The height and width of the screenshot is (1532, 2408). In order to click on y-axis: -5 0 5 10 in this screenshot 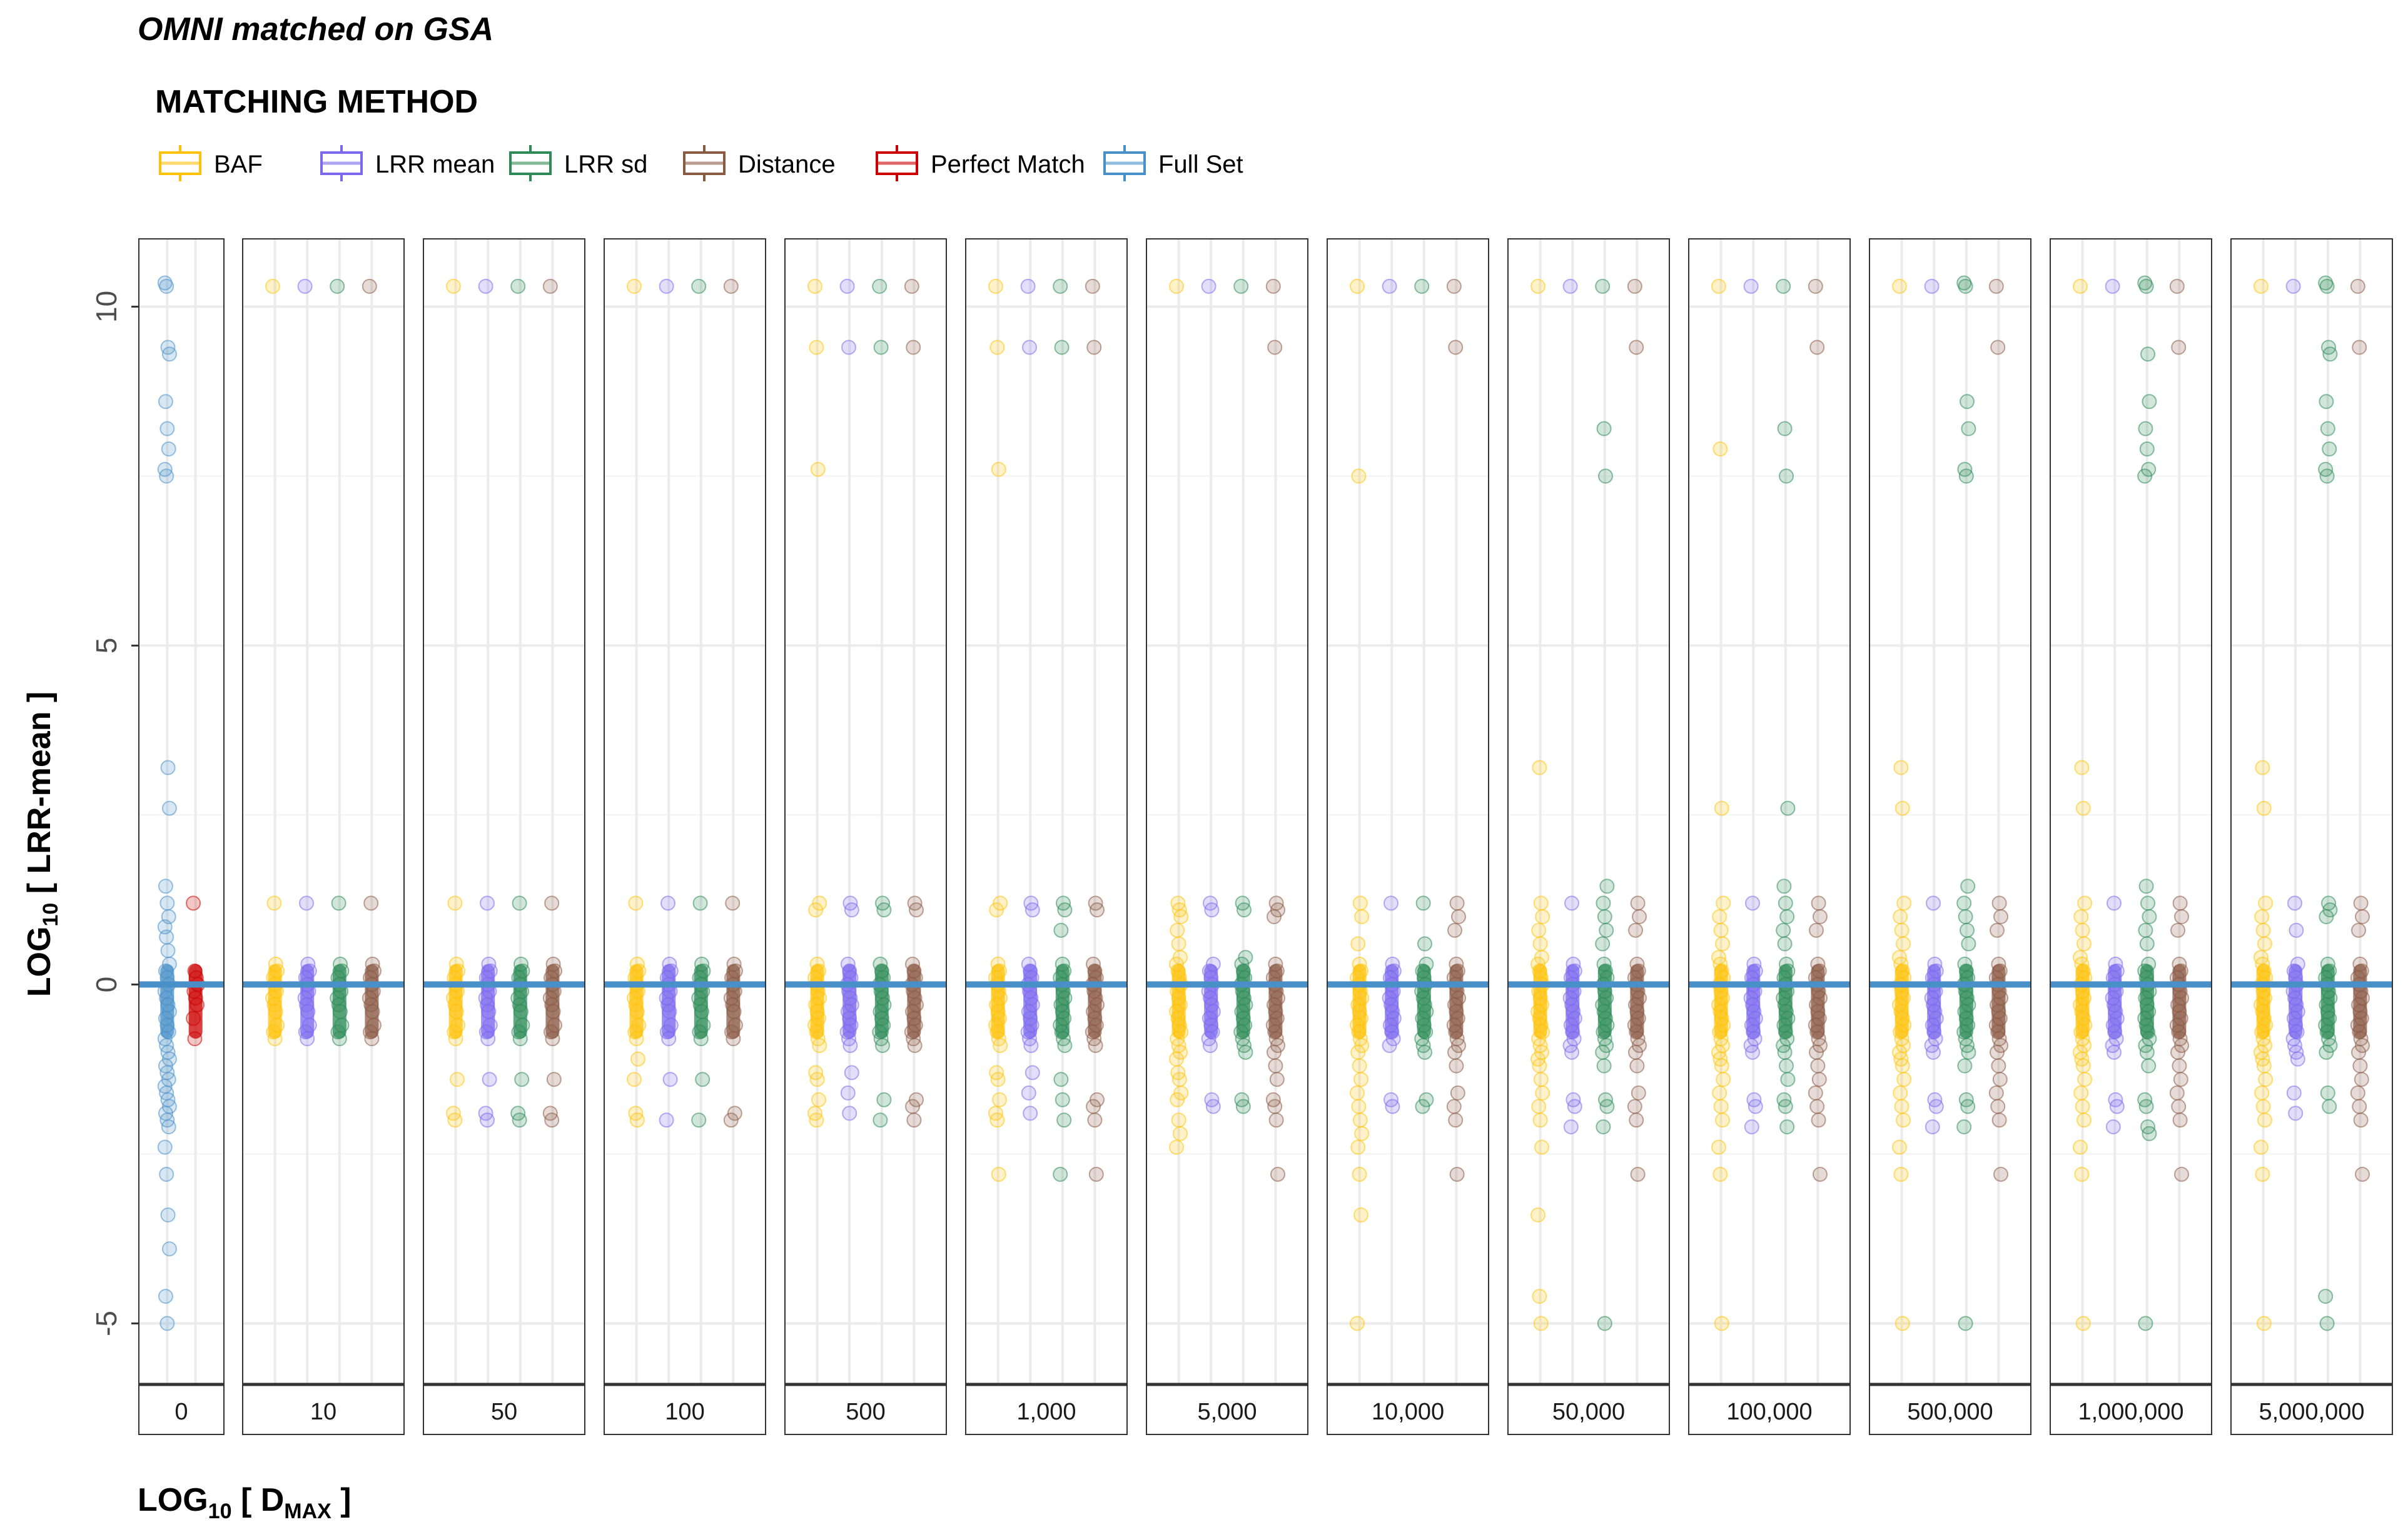, I will do `click(114, 813)`.